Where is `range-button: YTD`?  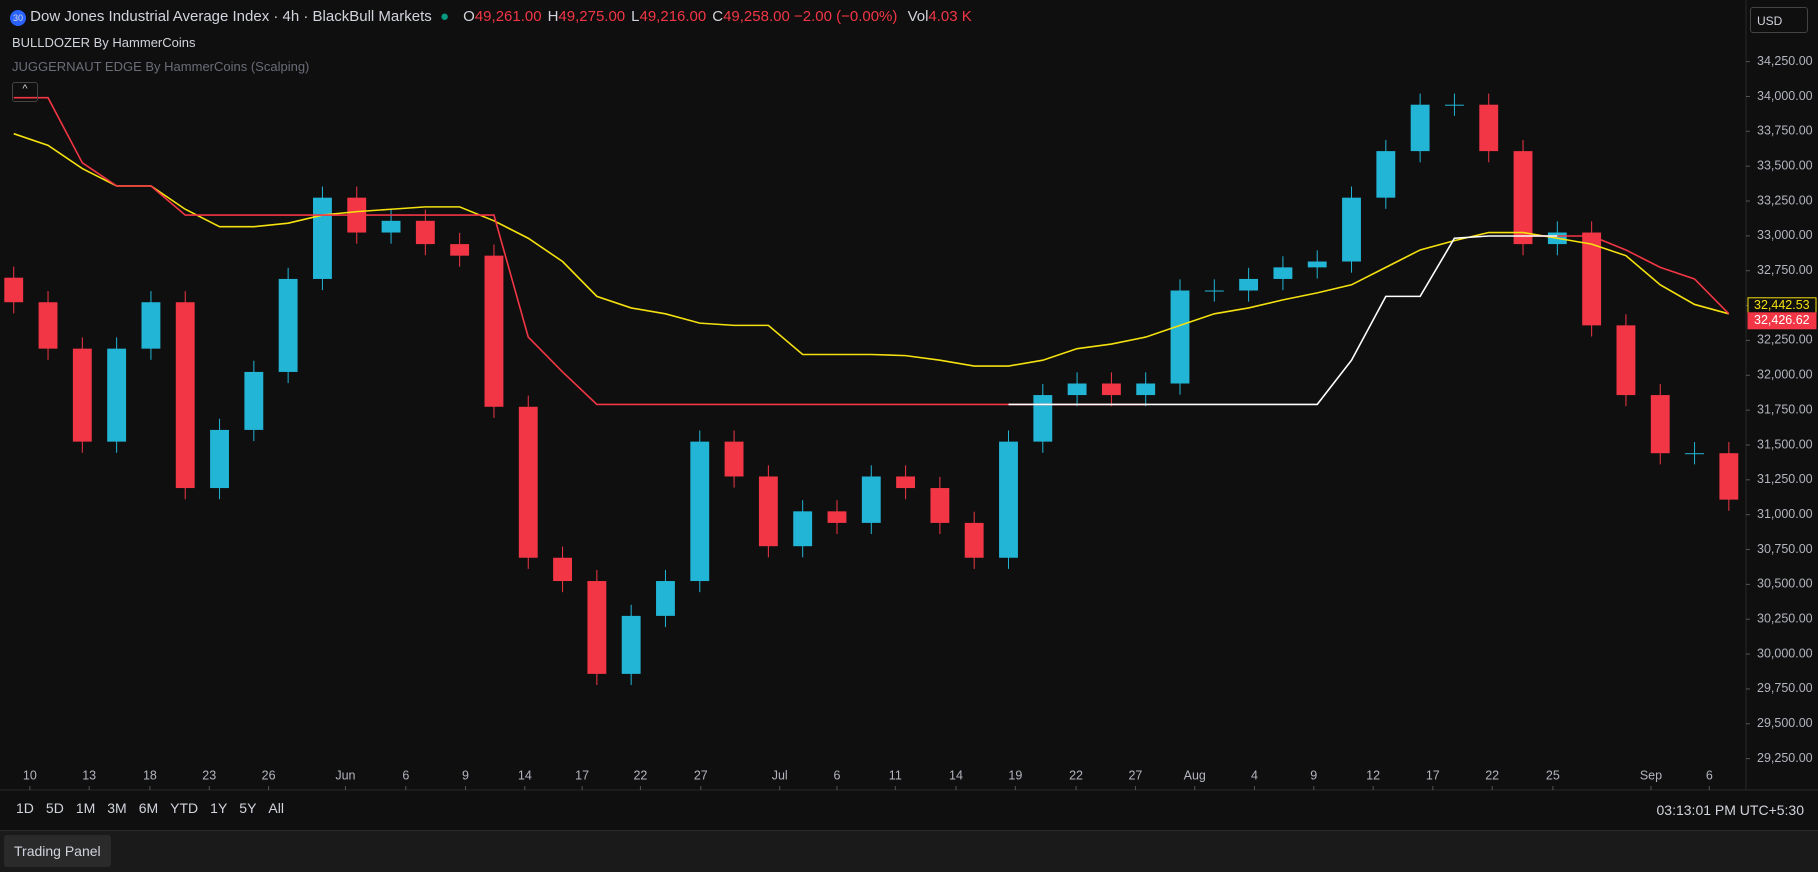 range-button: YTD is located at coordinates (184, 808).